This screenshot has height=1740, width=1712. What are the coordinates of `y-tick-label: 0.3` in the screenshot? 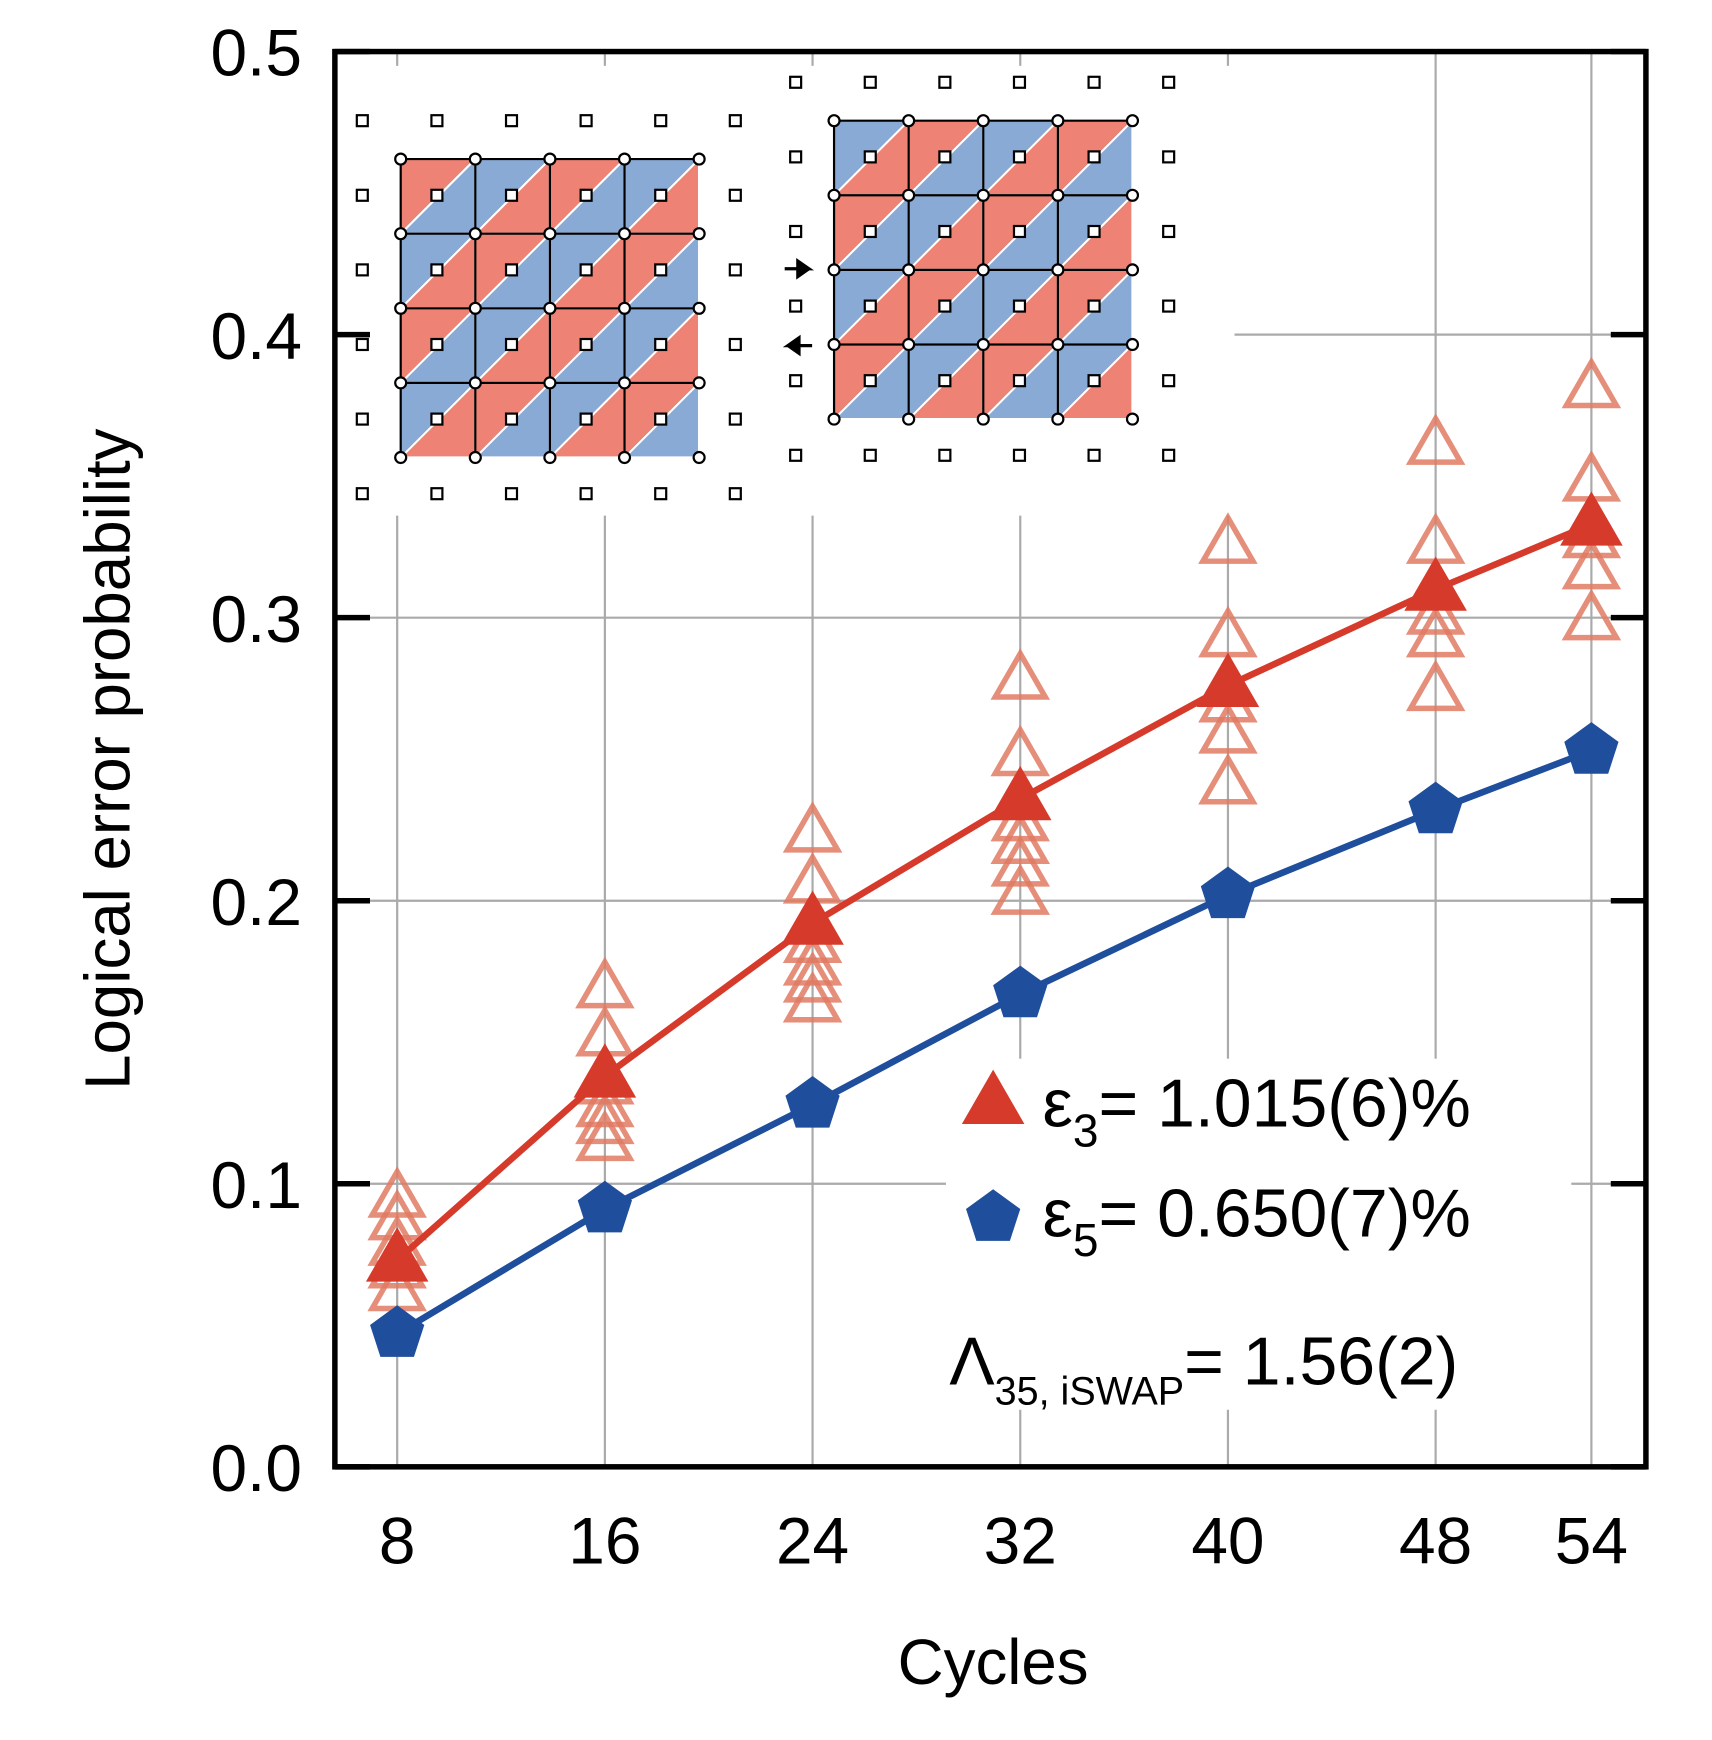 It's located at (256, 619).